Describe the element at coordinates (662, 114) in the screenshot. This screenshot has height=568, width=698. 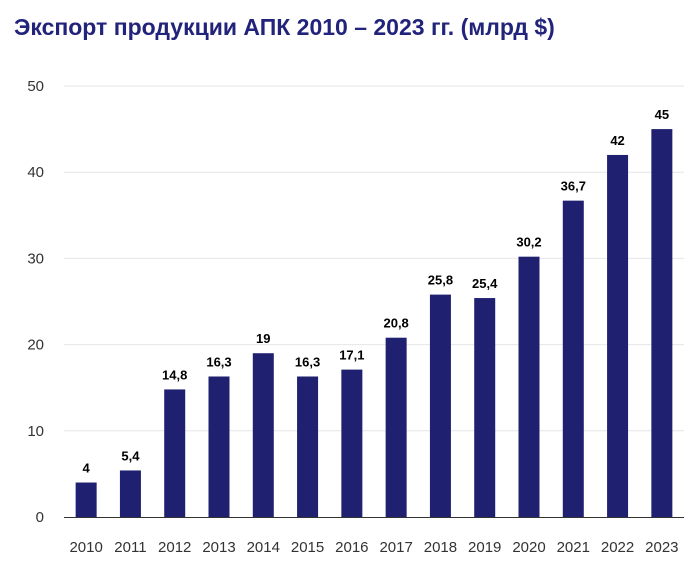
I see `data-label: 45` at that location.